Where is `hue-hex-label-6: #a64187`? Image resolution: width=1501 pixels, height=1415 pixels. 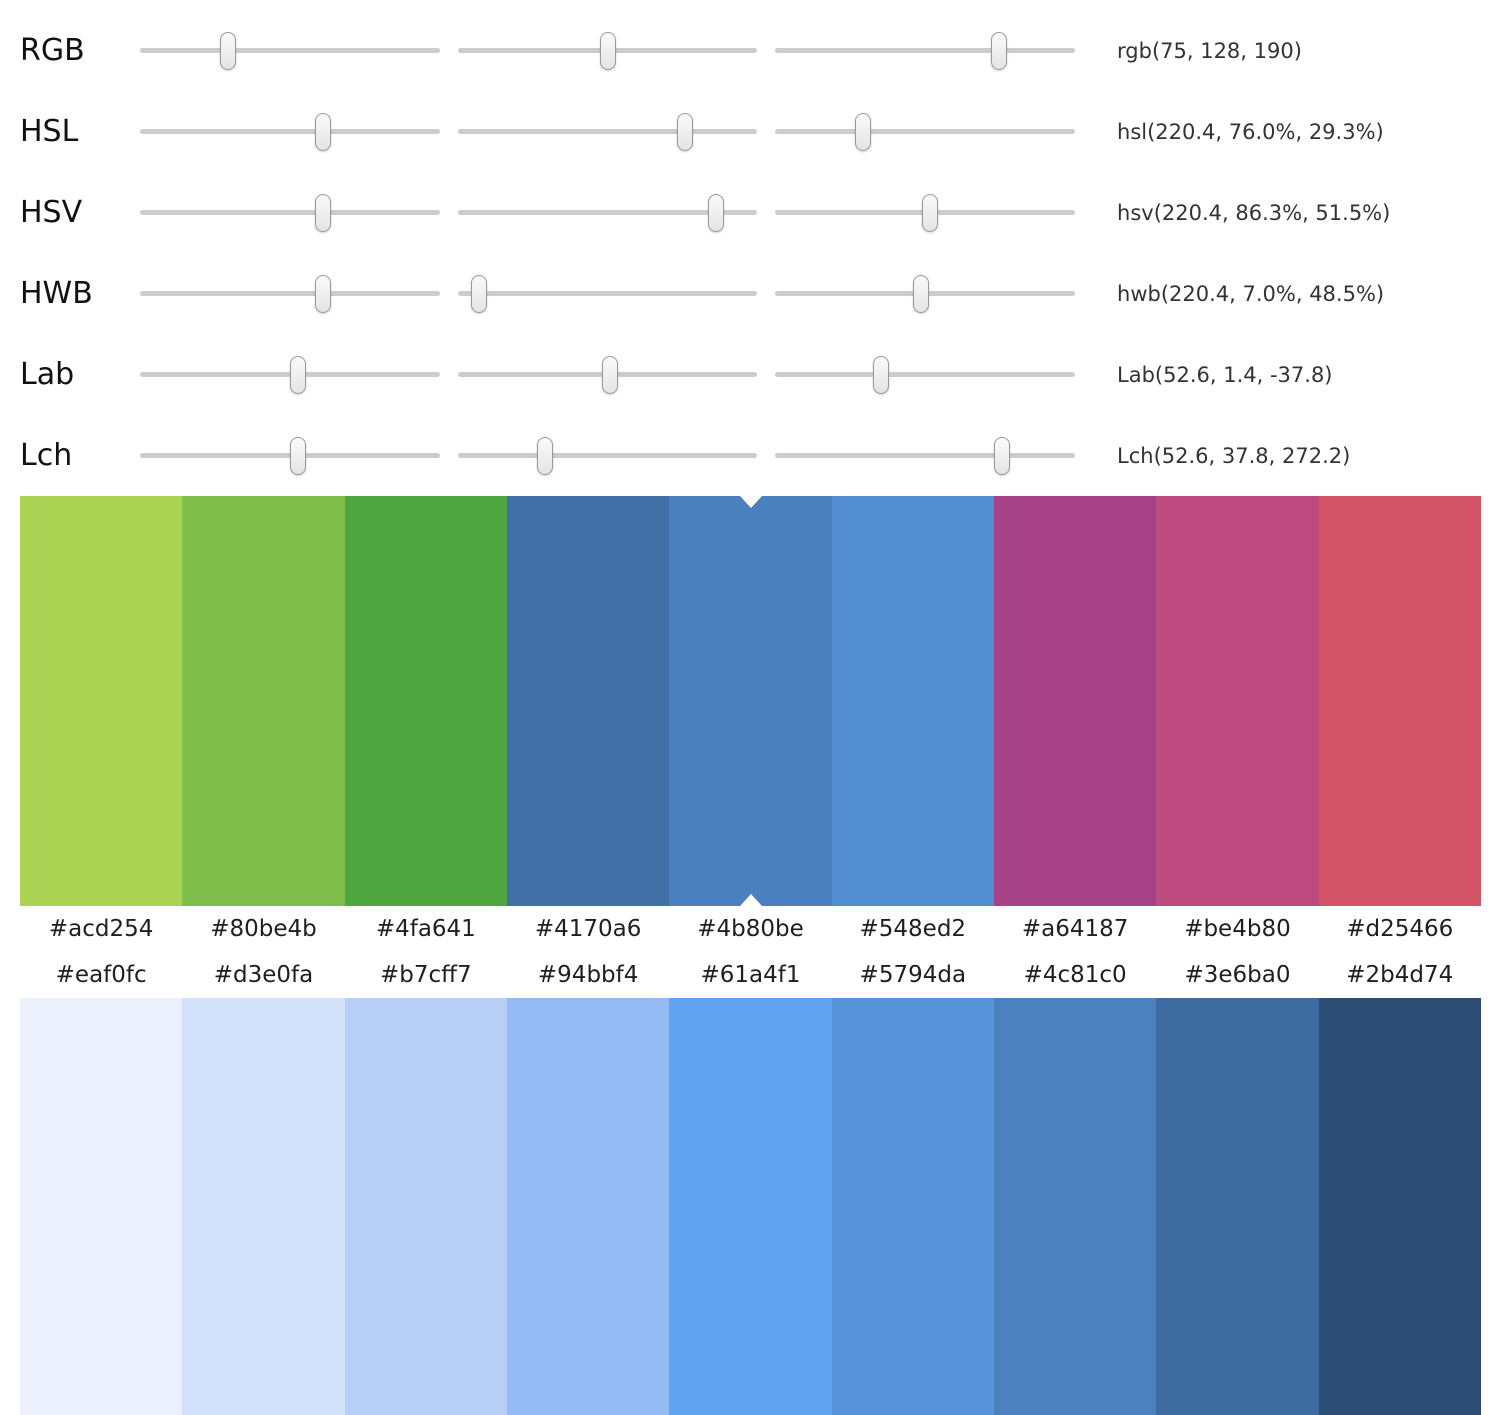 hue-hex-label-6: #a64187 is located at coordinates (1075, 929).